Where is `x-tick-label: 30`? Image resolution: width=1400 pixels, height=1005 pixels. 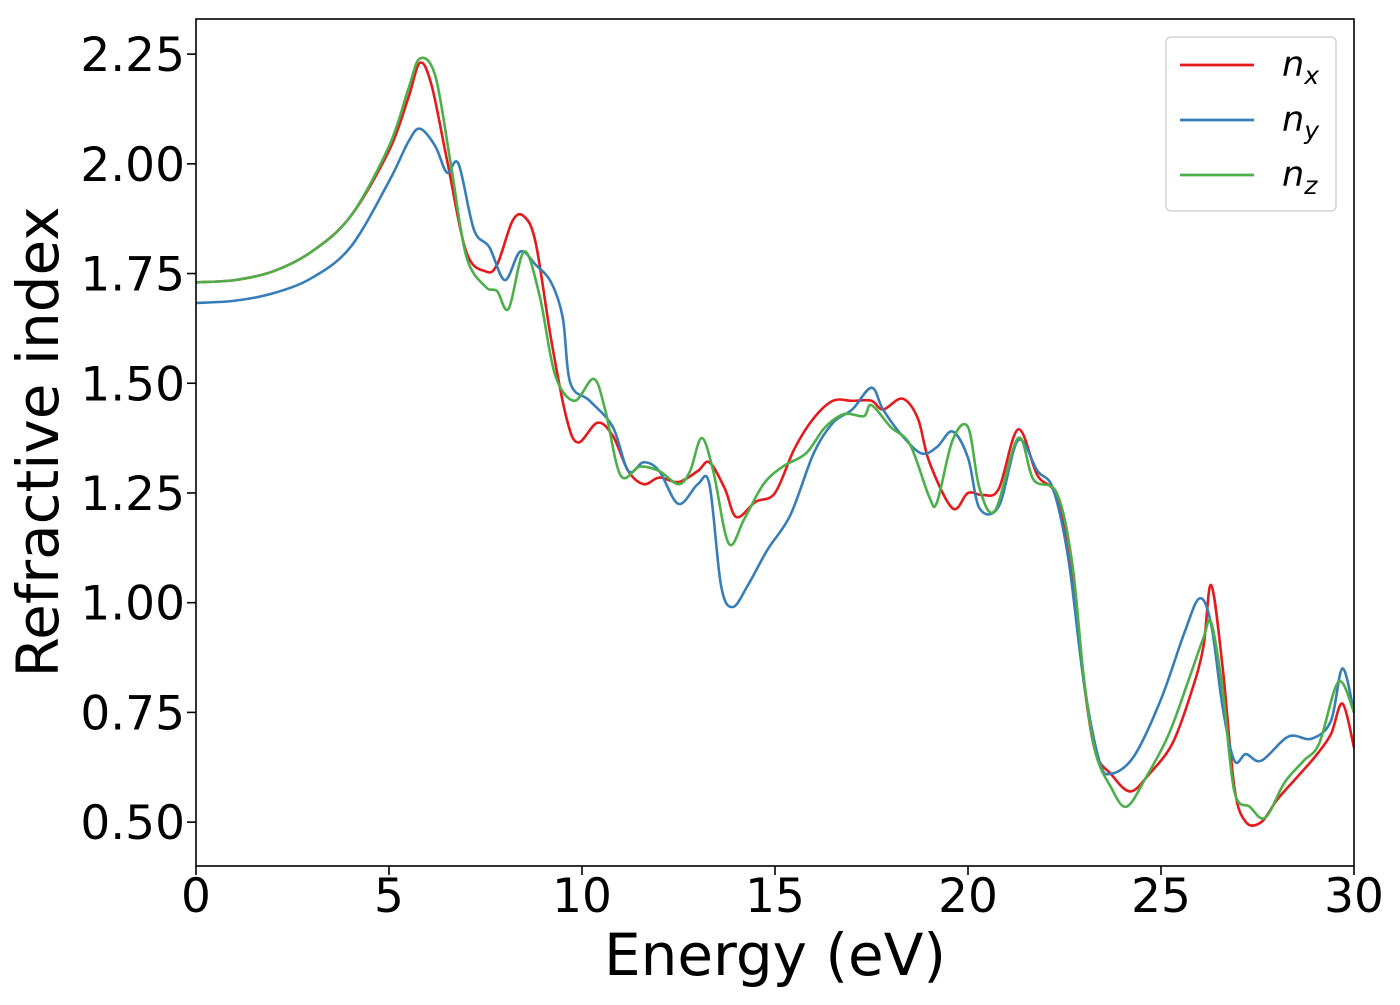 x-tick-label: 30 is located at coordinates (1354, 896).